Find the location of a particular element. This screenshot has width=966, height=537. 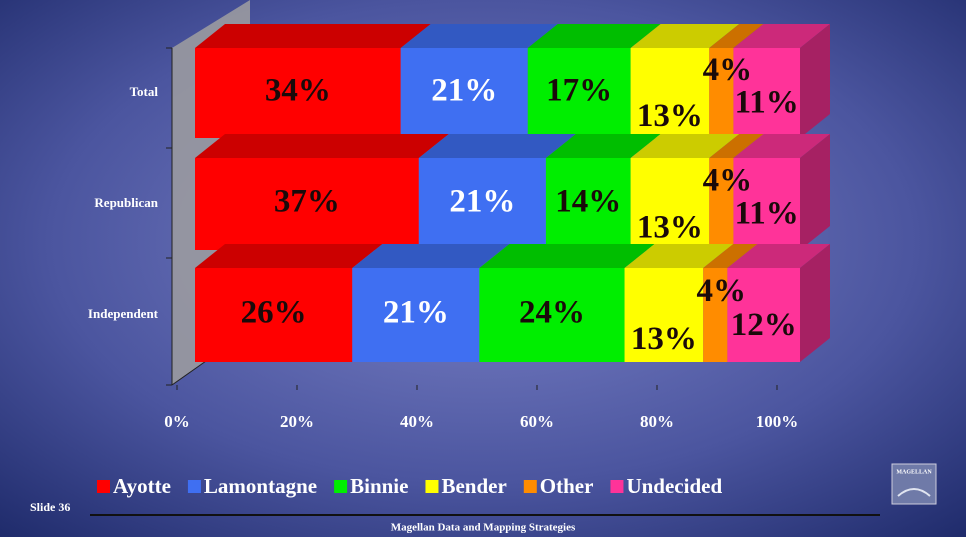

value-label: 12% is located at coordinates (764, 325).